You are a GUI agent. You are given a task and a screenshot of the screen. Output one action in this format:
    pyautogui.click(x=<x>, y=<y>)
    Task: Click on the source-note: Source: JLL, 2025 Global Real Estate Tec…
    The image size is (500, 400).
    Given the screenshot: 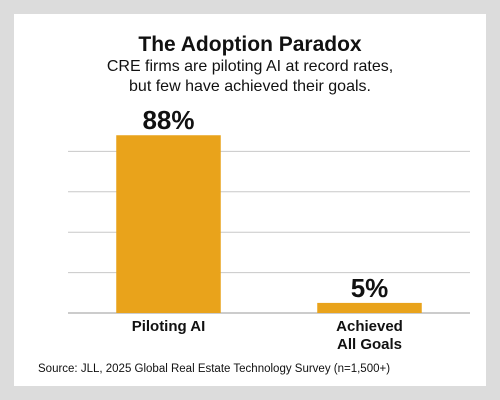 What is the action you would take?
    pyautogui.click(x=214, y=369)
    